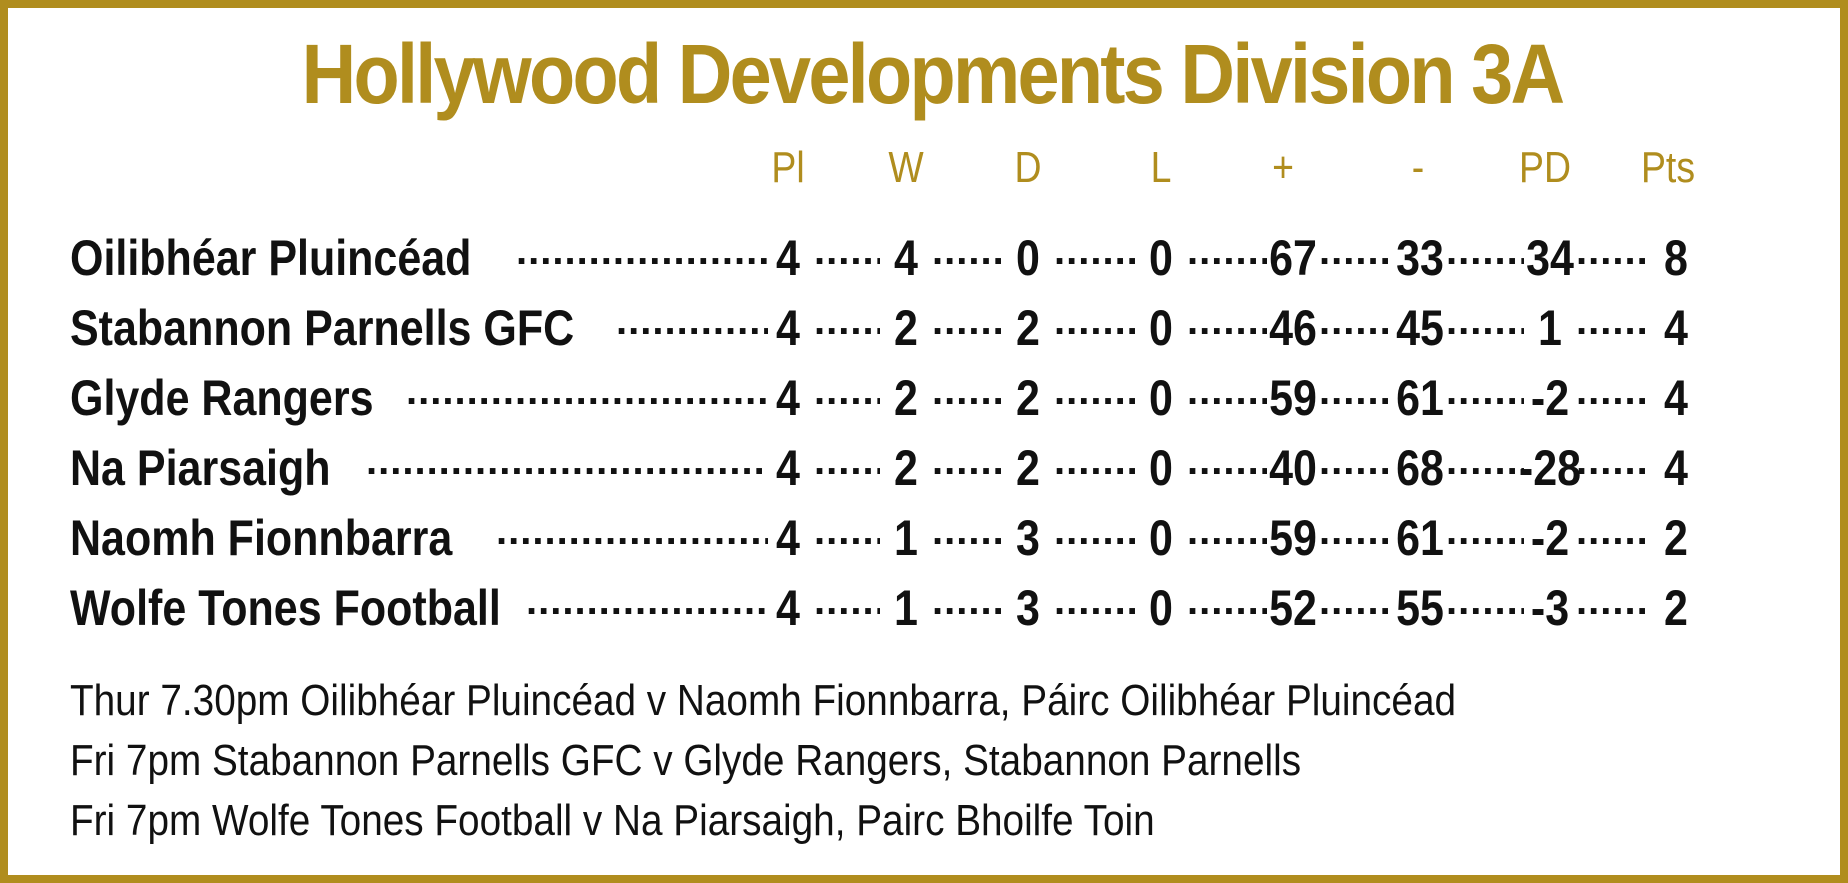 The height and width of the screenshot is (883, 1848). Describe the element at coordinates (1418, 167) in the screenshot. I see `col-header-minus: -` at that location.